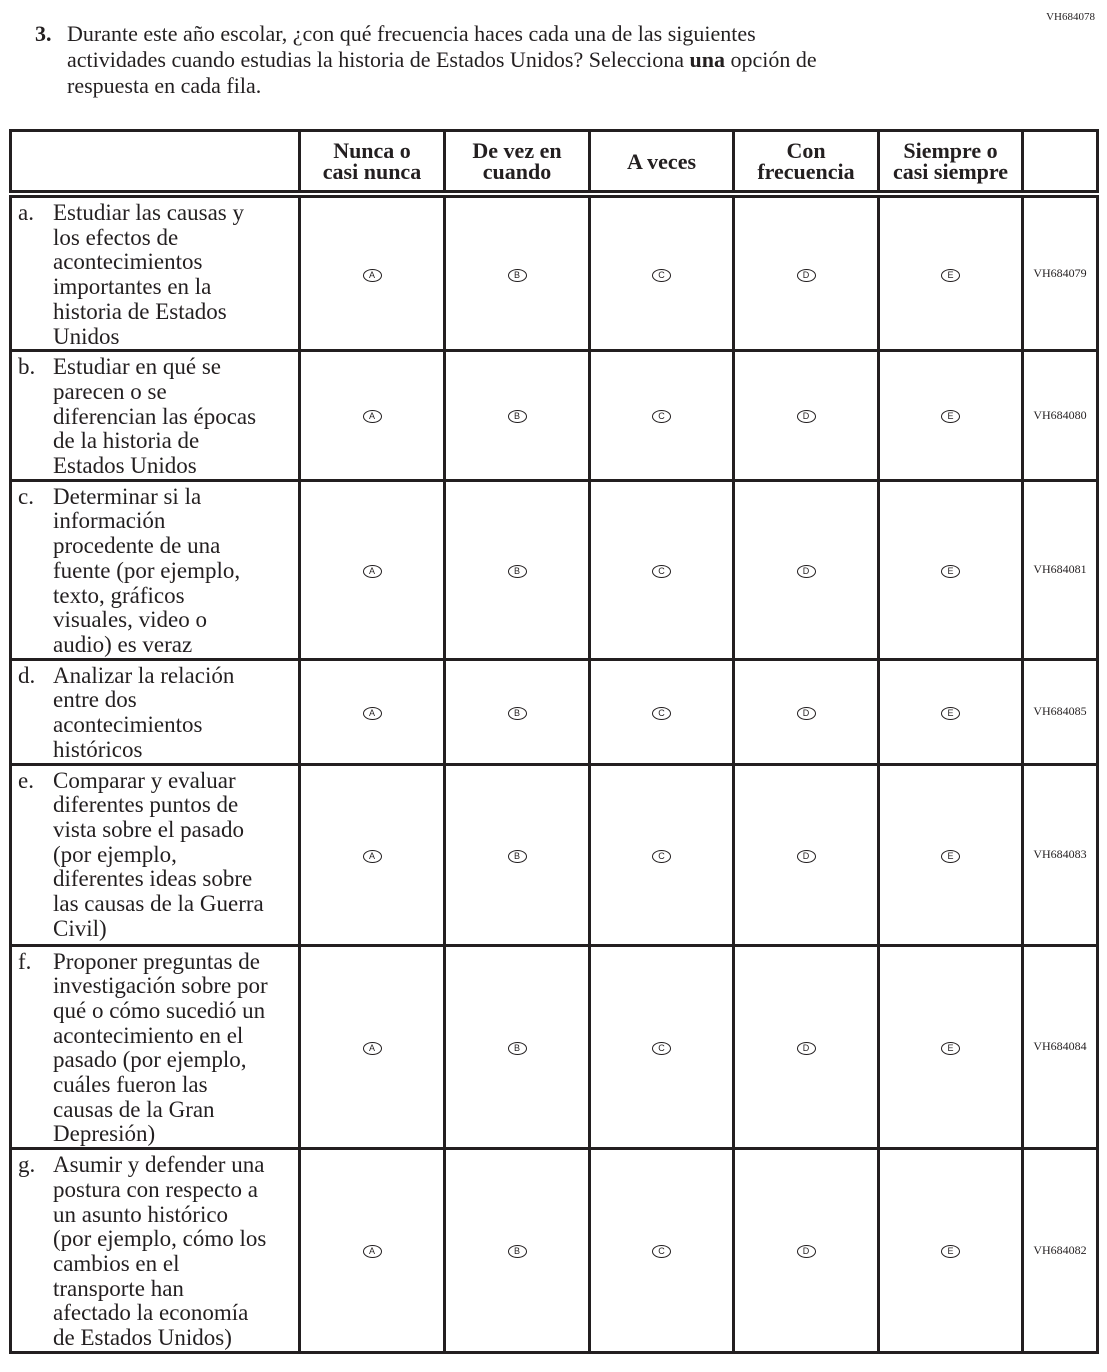  I want to click on row-text-line: postura con respecto a, so click(156, 1189).